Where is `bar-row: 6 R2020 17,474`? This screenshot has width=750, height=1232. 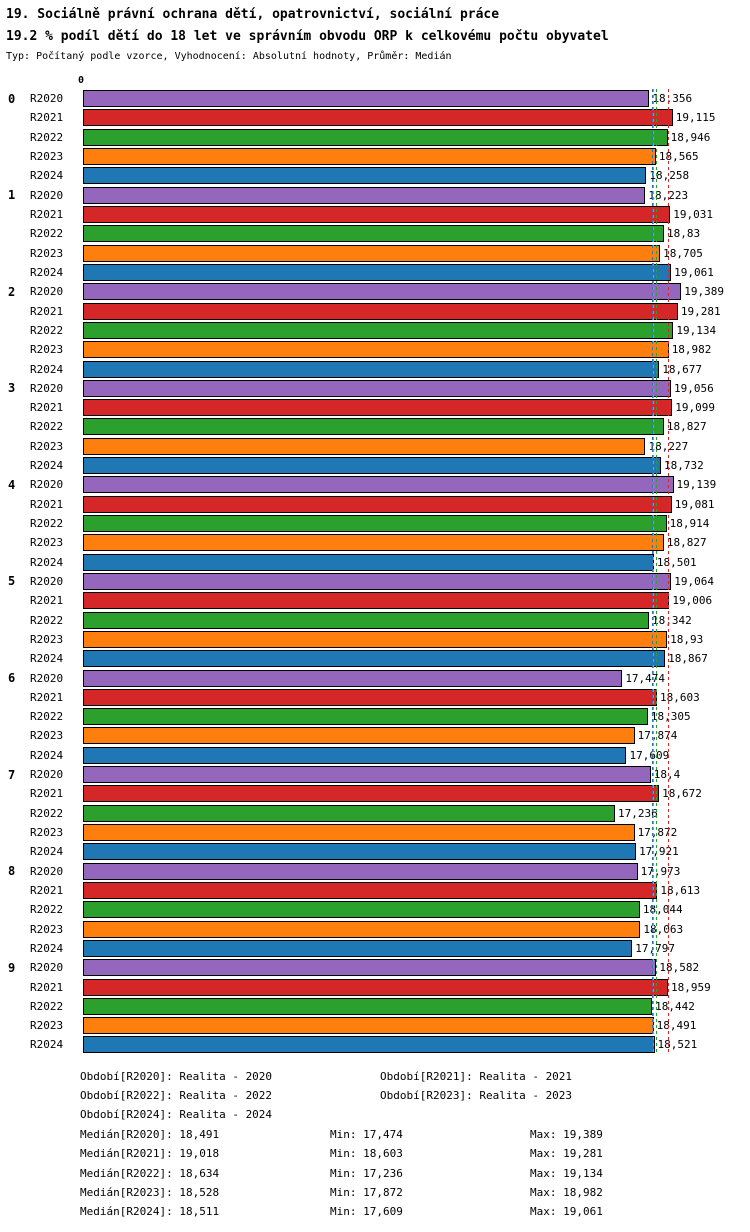 bar-row: 6 R2020 17,474 is located at coordinates (375, 677).